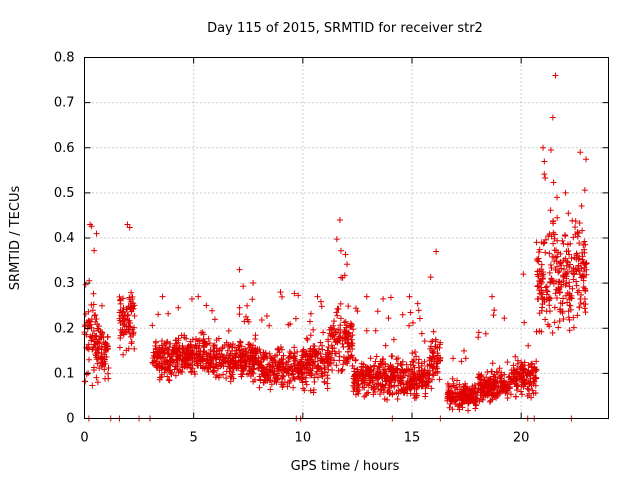 Image resolution: width=640 pixels, height=480 pixels. Describe the element at coordinates (64, 373) in the screenshot. I see `y-tick-label: 0.1` at that location.